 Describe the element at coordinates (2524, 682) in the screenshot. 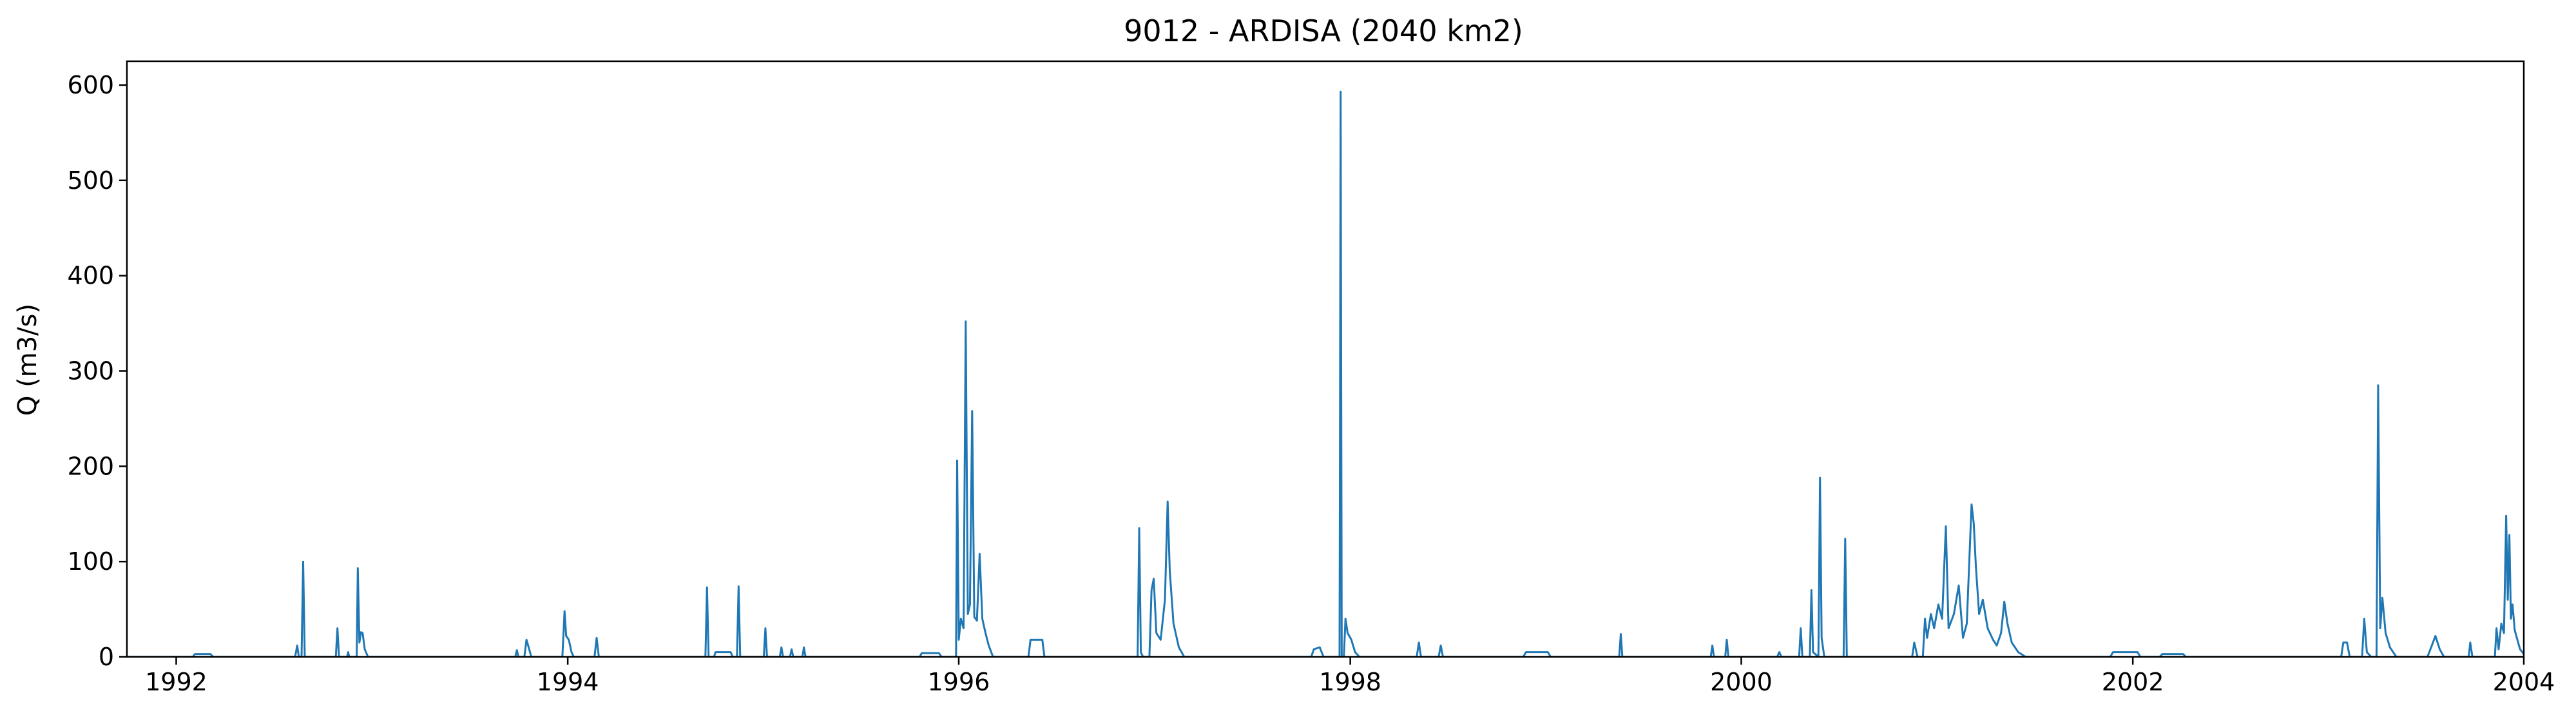

I see `x-tick-label: 2004` at that location.